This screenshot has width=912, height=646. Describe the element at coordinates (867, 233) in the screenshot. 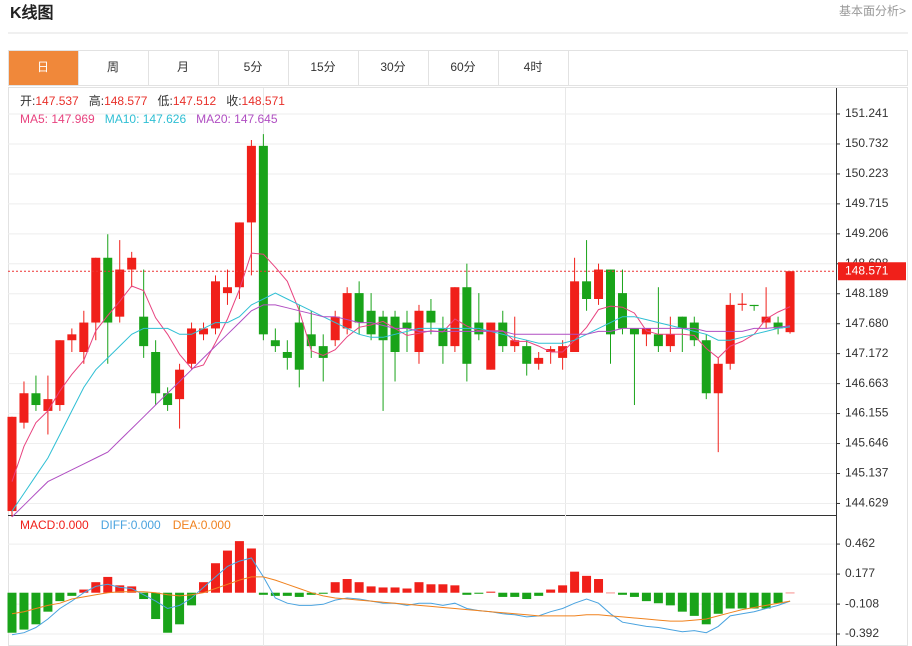

I see `y-tick-label: 149.206` at that location.